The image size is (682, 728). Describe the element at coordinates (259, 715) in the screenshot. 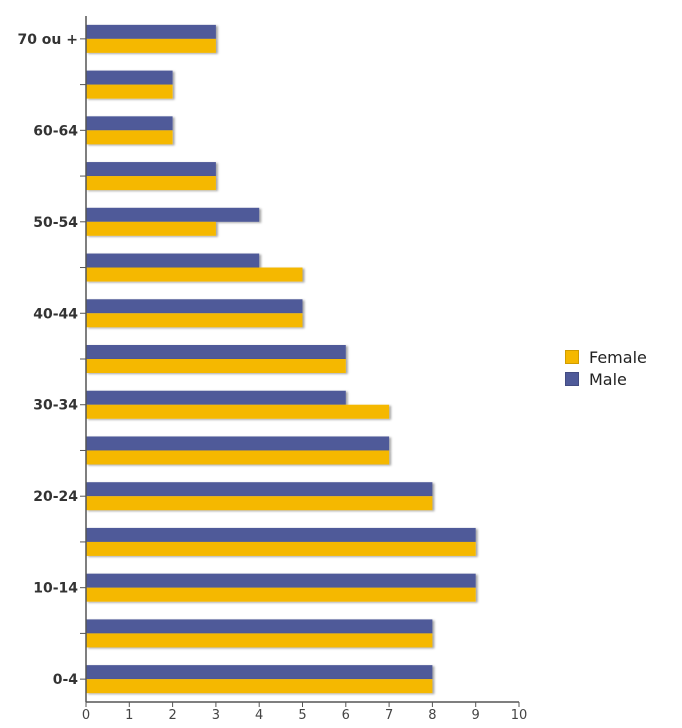

I see `x-tick-label: 4` at that location.